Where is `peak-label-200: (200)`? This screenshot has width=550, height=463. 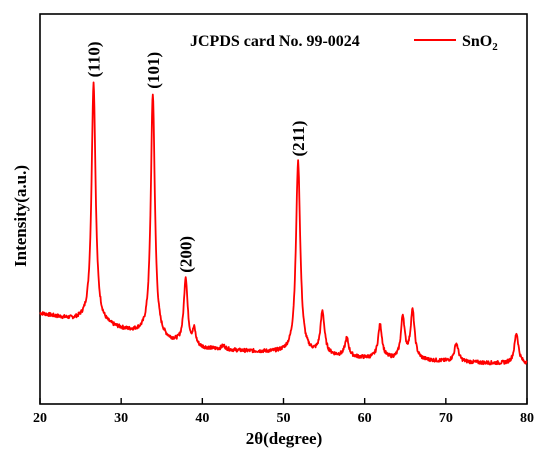
peak-label-200: (200) is located at coordinates (186, 254).